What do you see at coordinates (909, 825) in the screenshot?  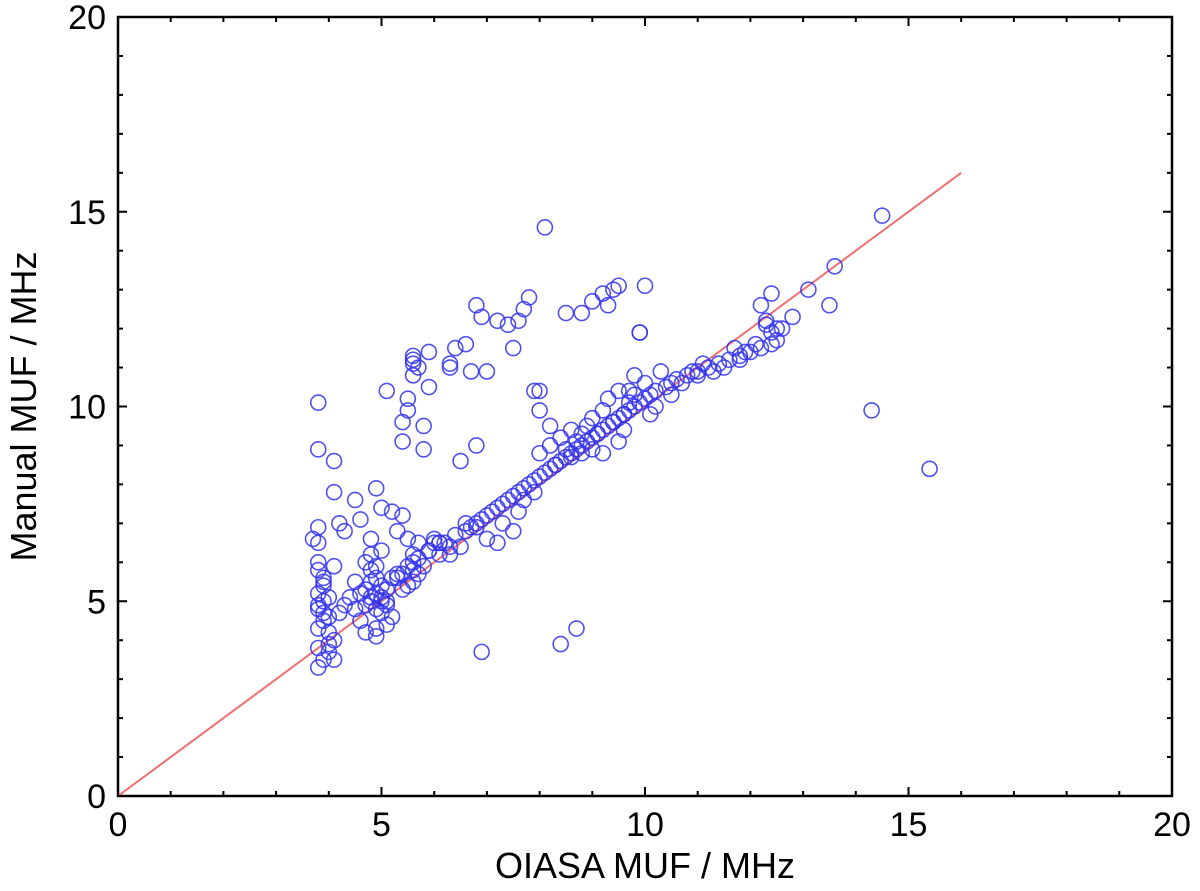 I see `x-tick-label: 15` at bounding box center [909, 825].